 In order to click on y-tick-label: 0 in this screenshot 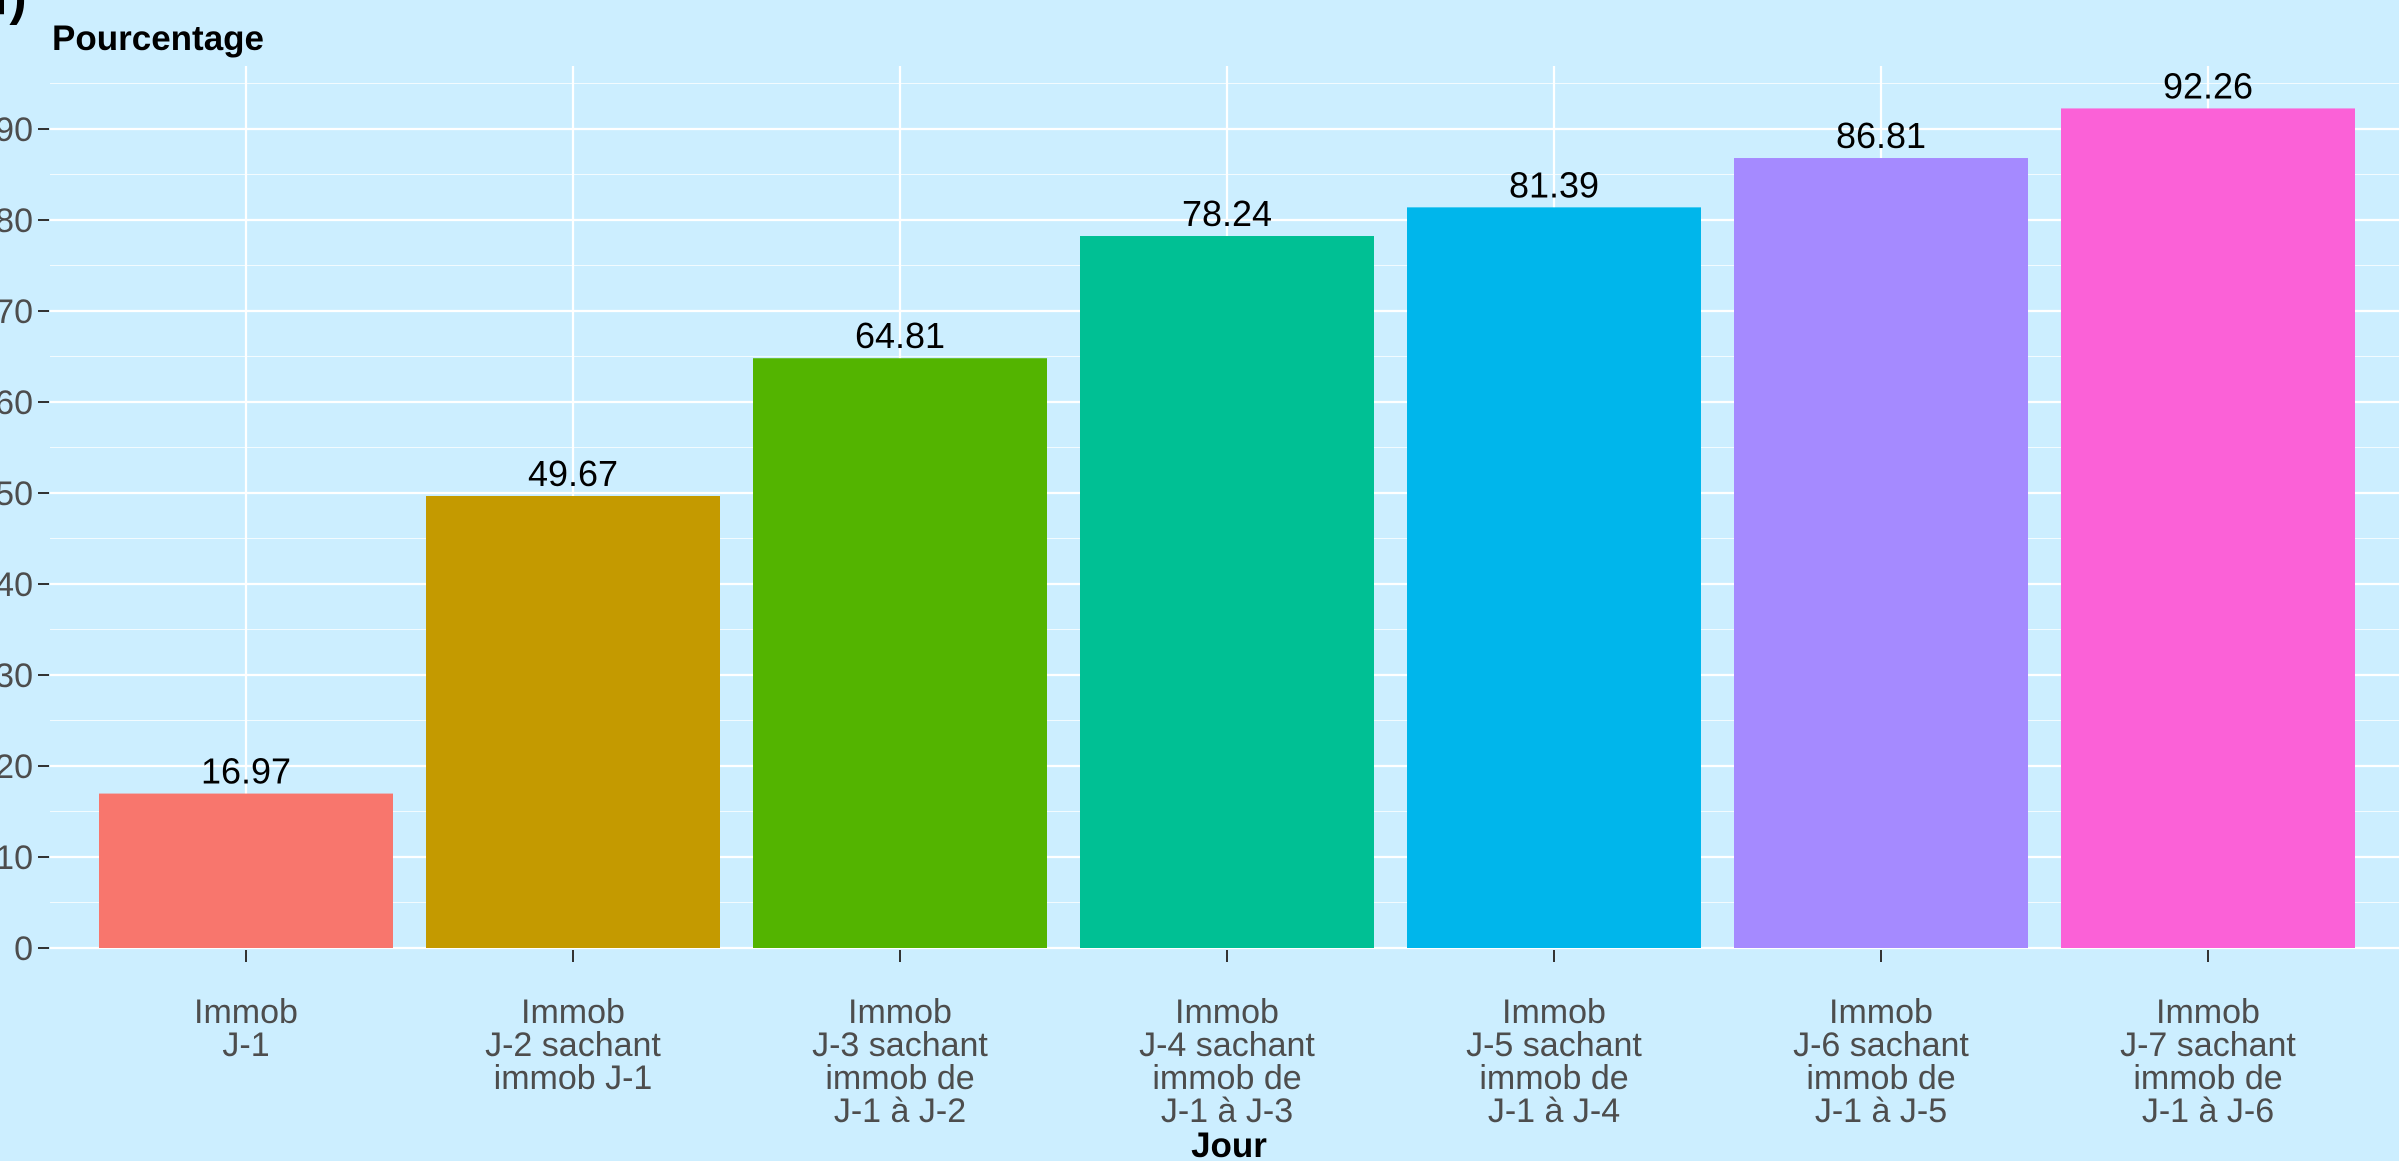, I will do `click(23, 949)`.